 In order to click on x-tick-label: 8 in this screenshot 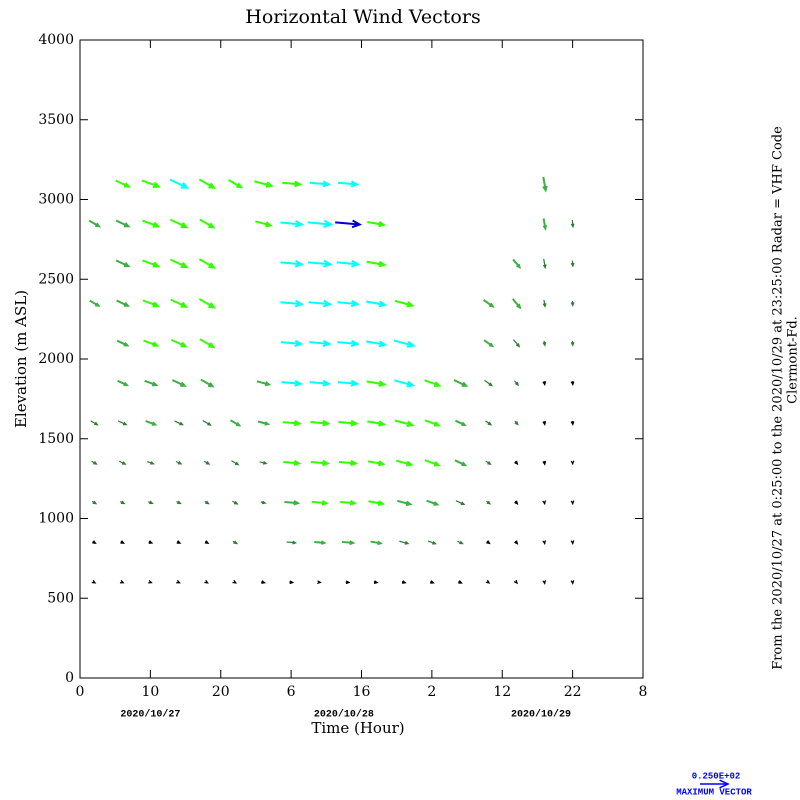, I will do `click(643, 692)`.